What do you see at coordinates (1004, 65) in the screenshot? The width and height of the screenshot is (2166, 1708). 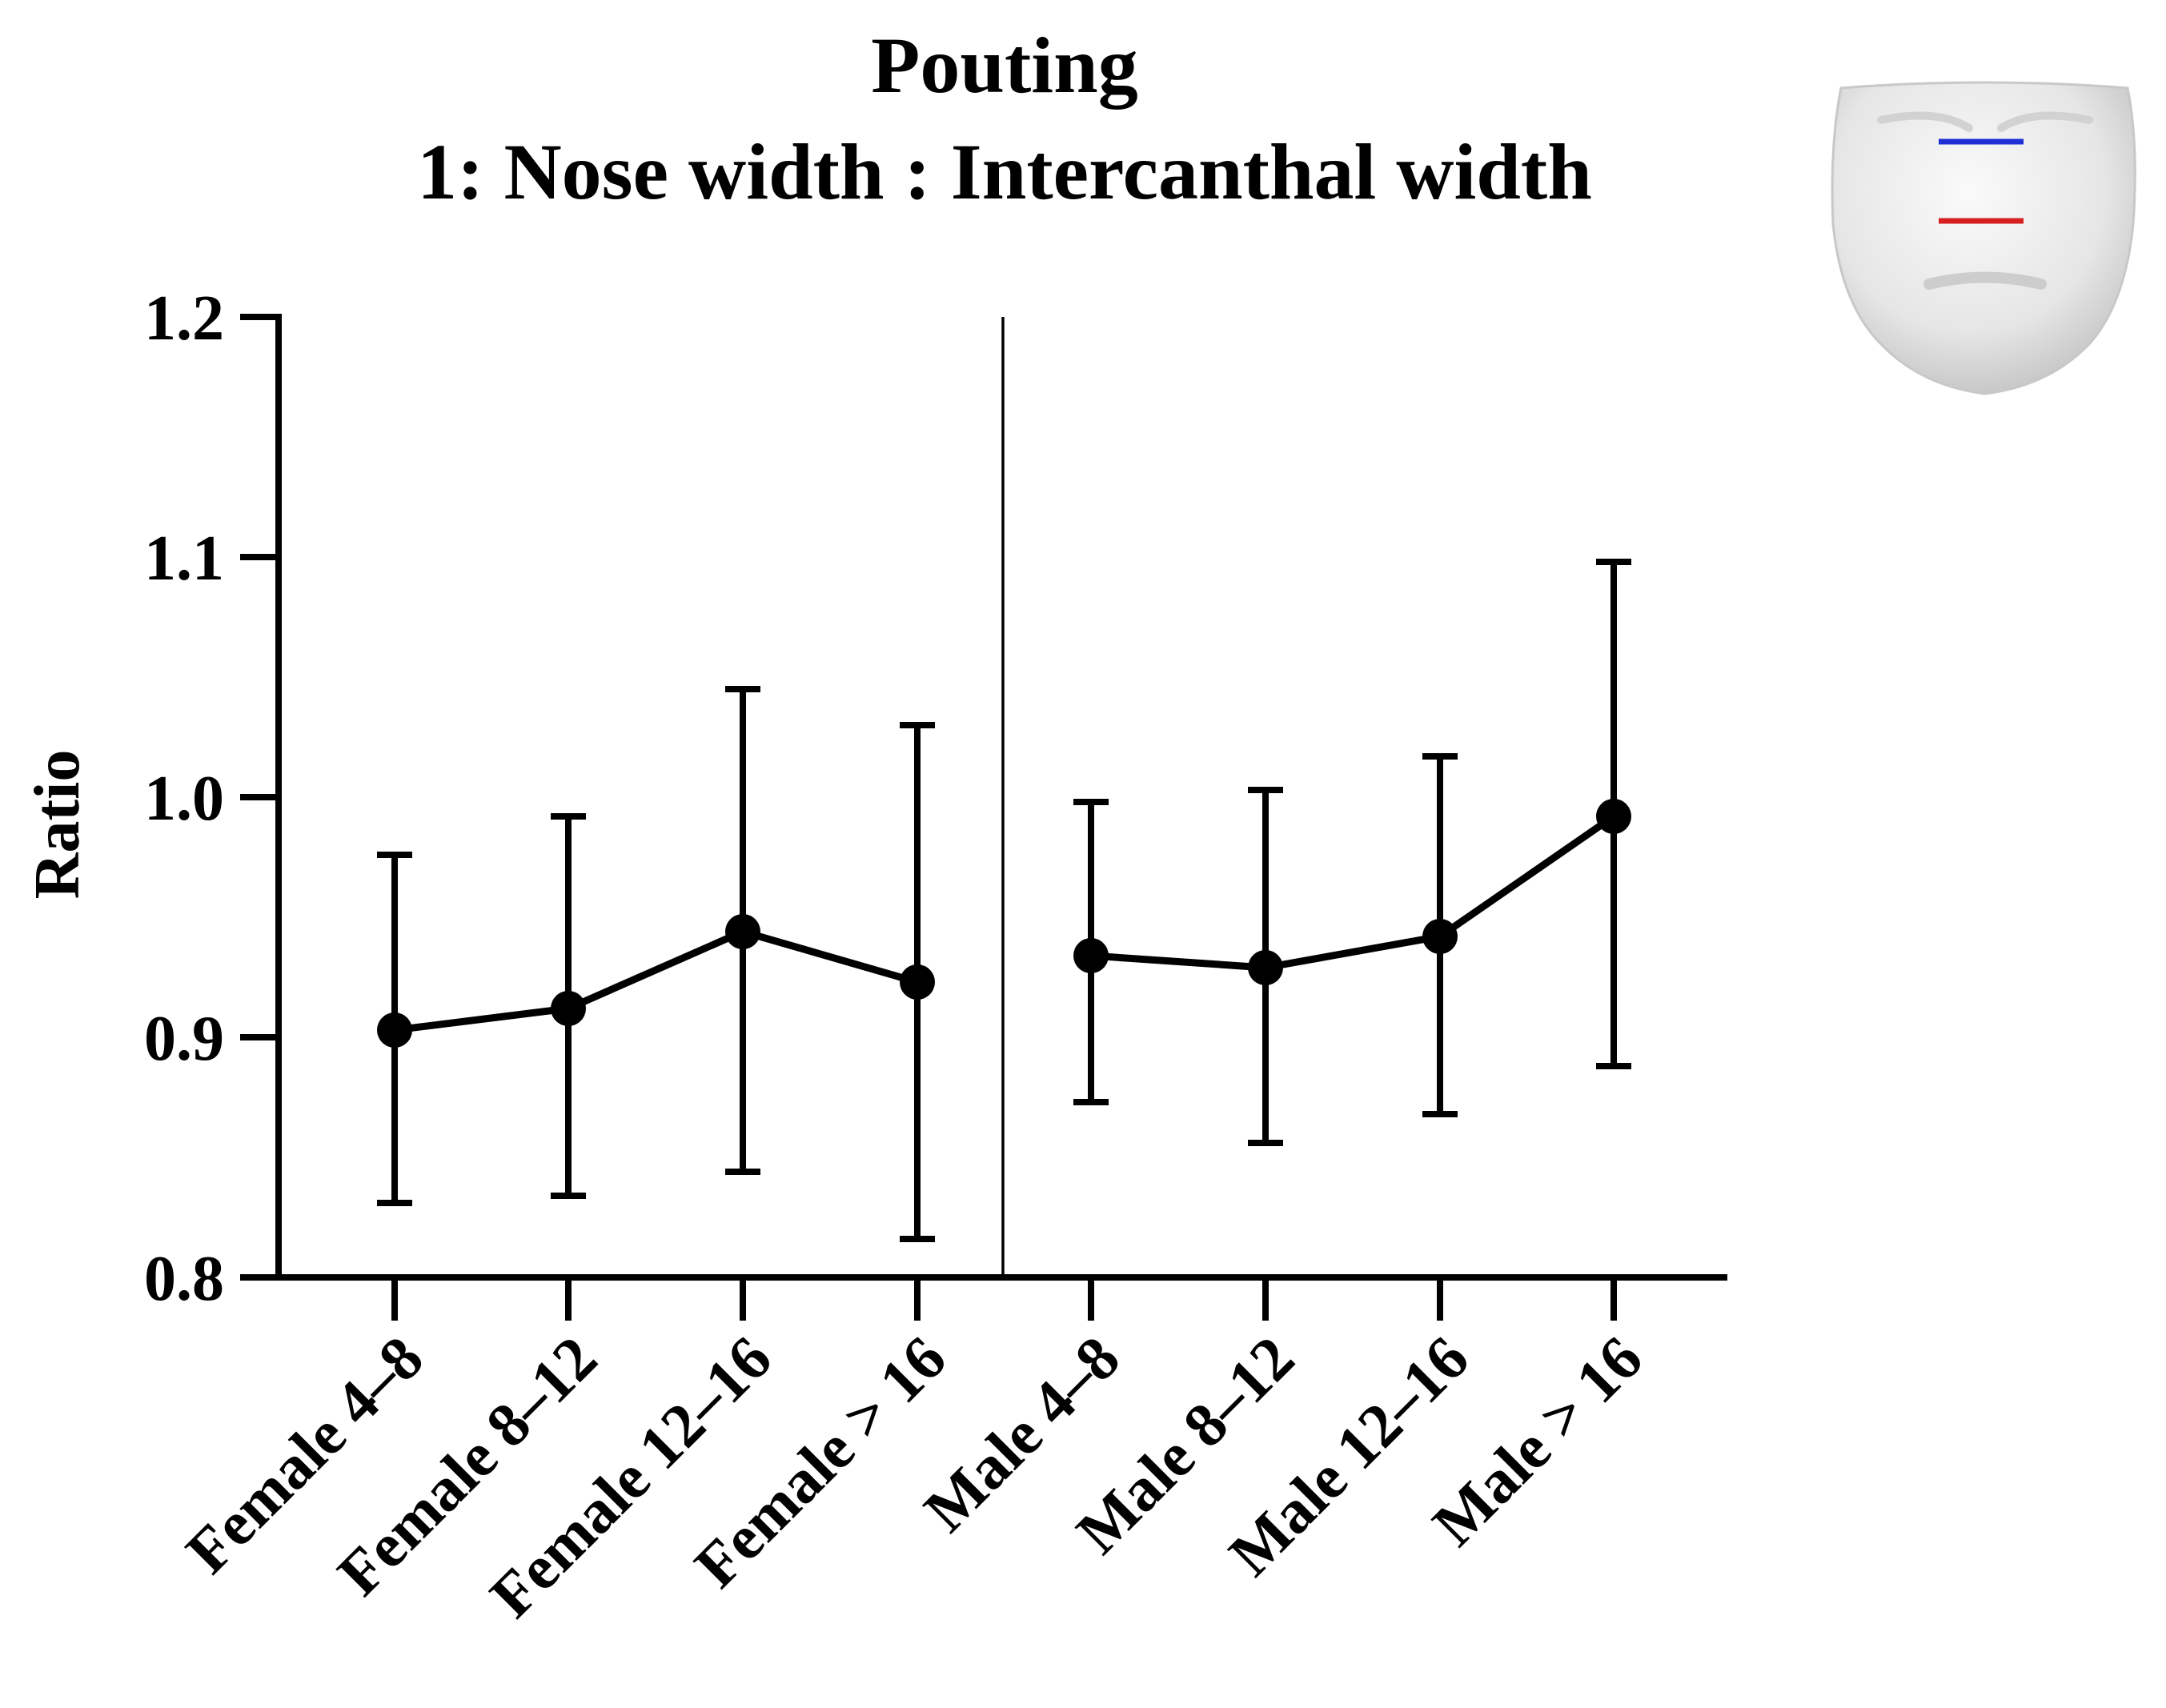 I see `chart-title: Pouting` at bounding box center [1004, 65].